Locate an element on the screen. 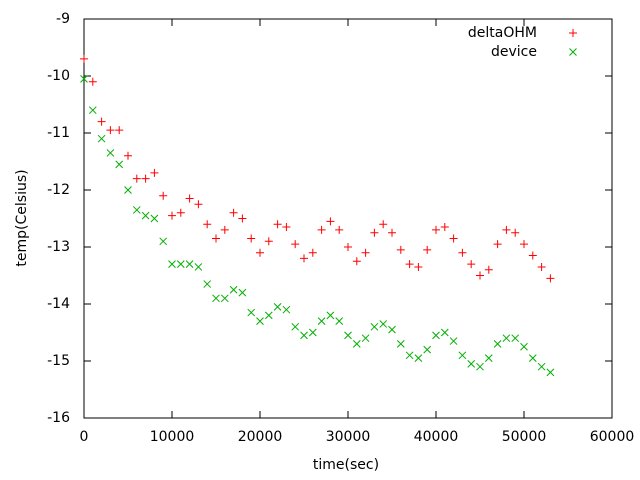  x-tick-label: 60000 is located at coordinates (612, 437).